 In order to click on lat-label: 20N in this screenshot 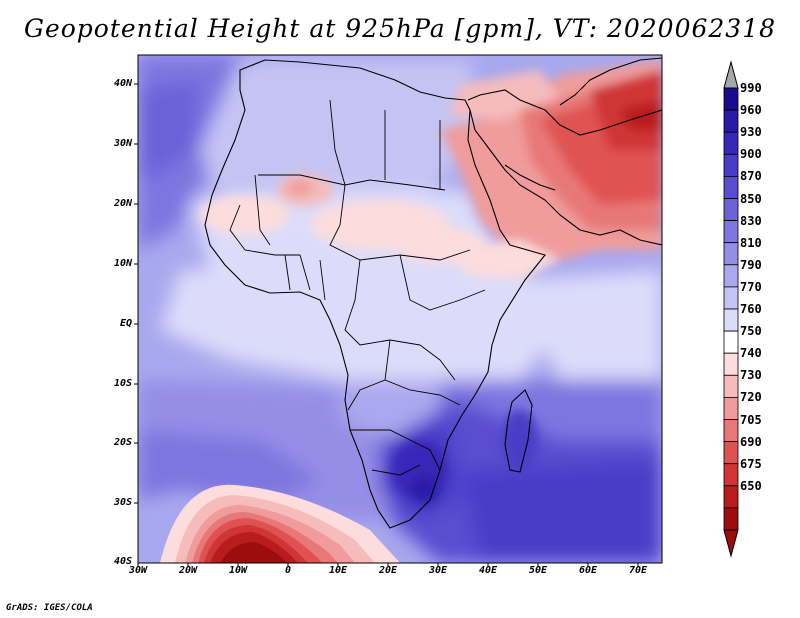, I will do `click(122, 203)`.